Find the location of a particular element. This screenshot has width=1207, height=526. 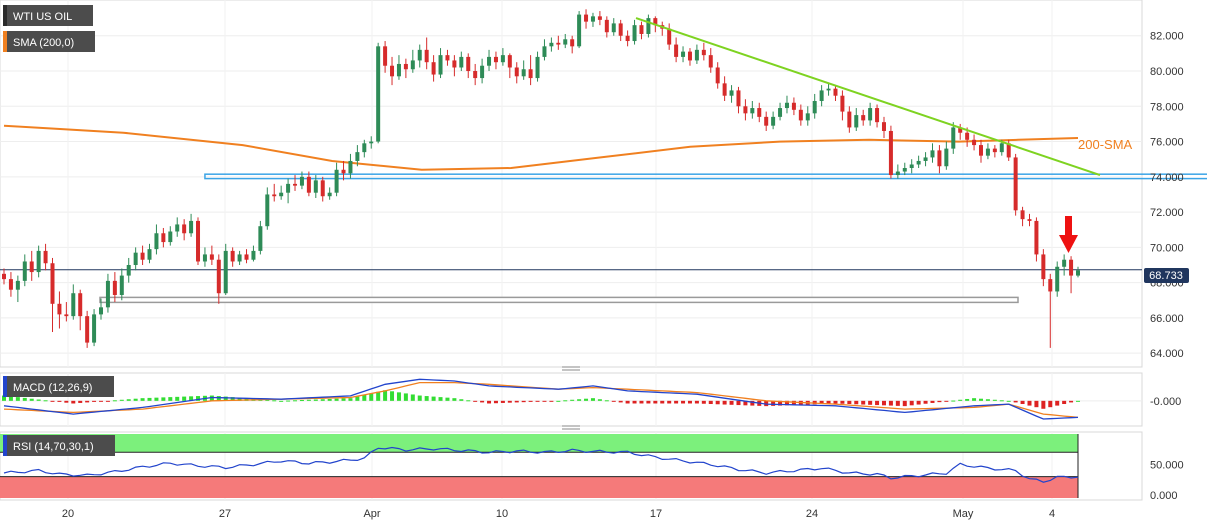

sma-tag: SMA (200,0) is located at coordinates (49, 41).